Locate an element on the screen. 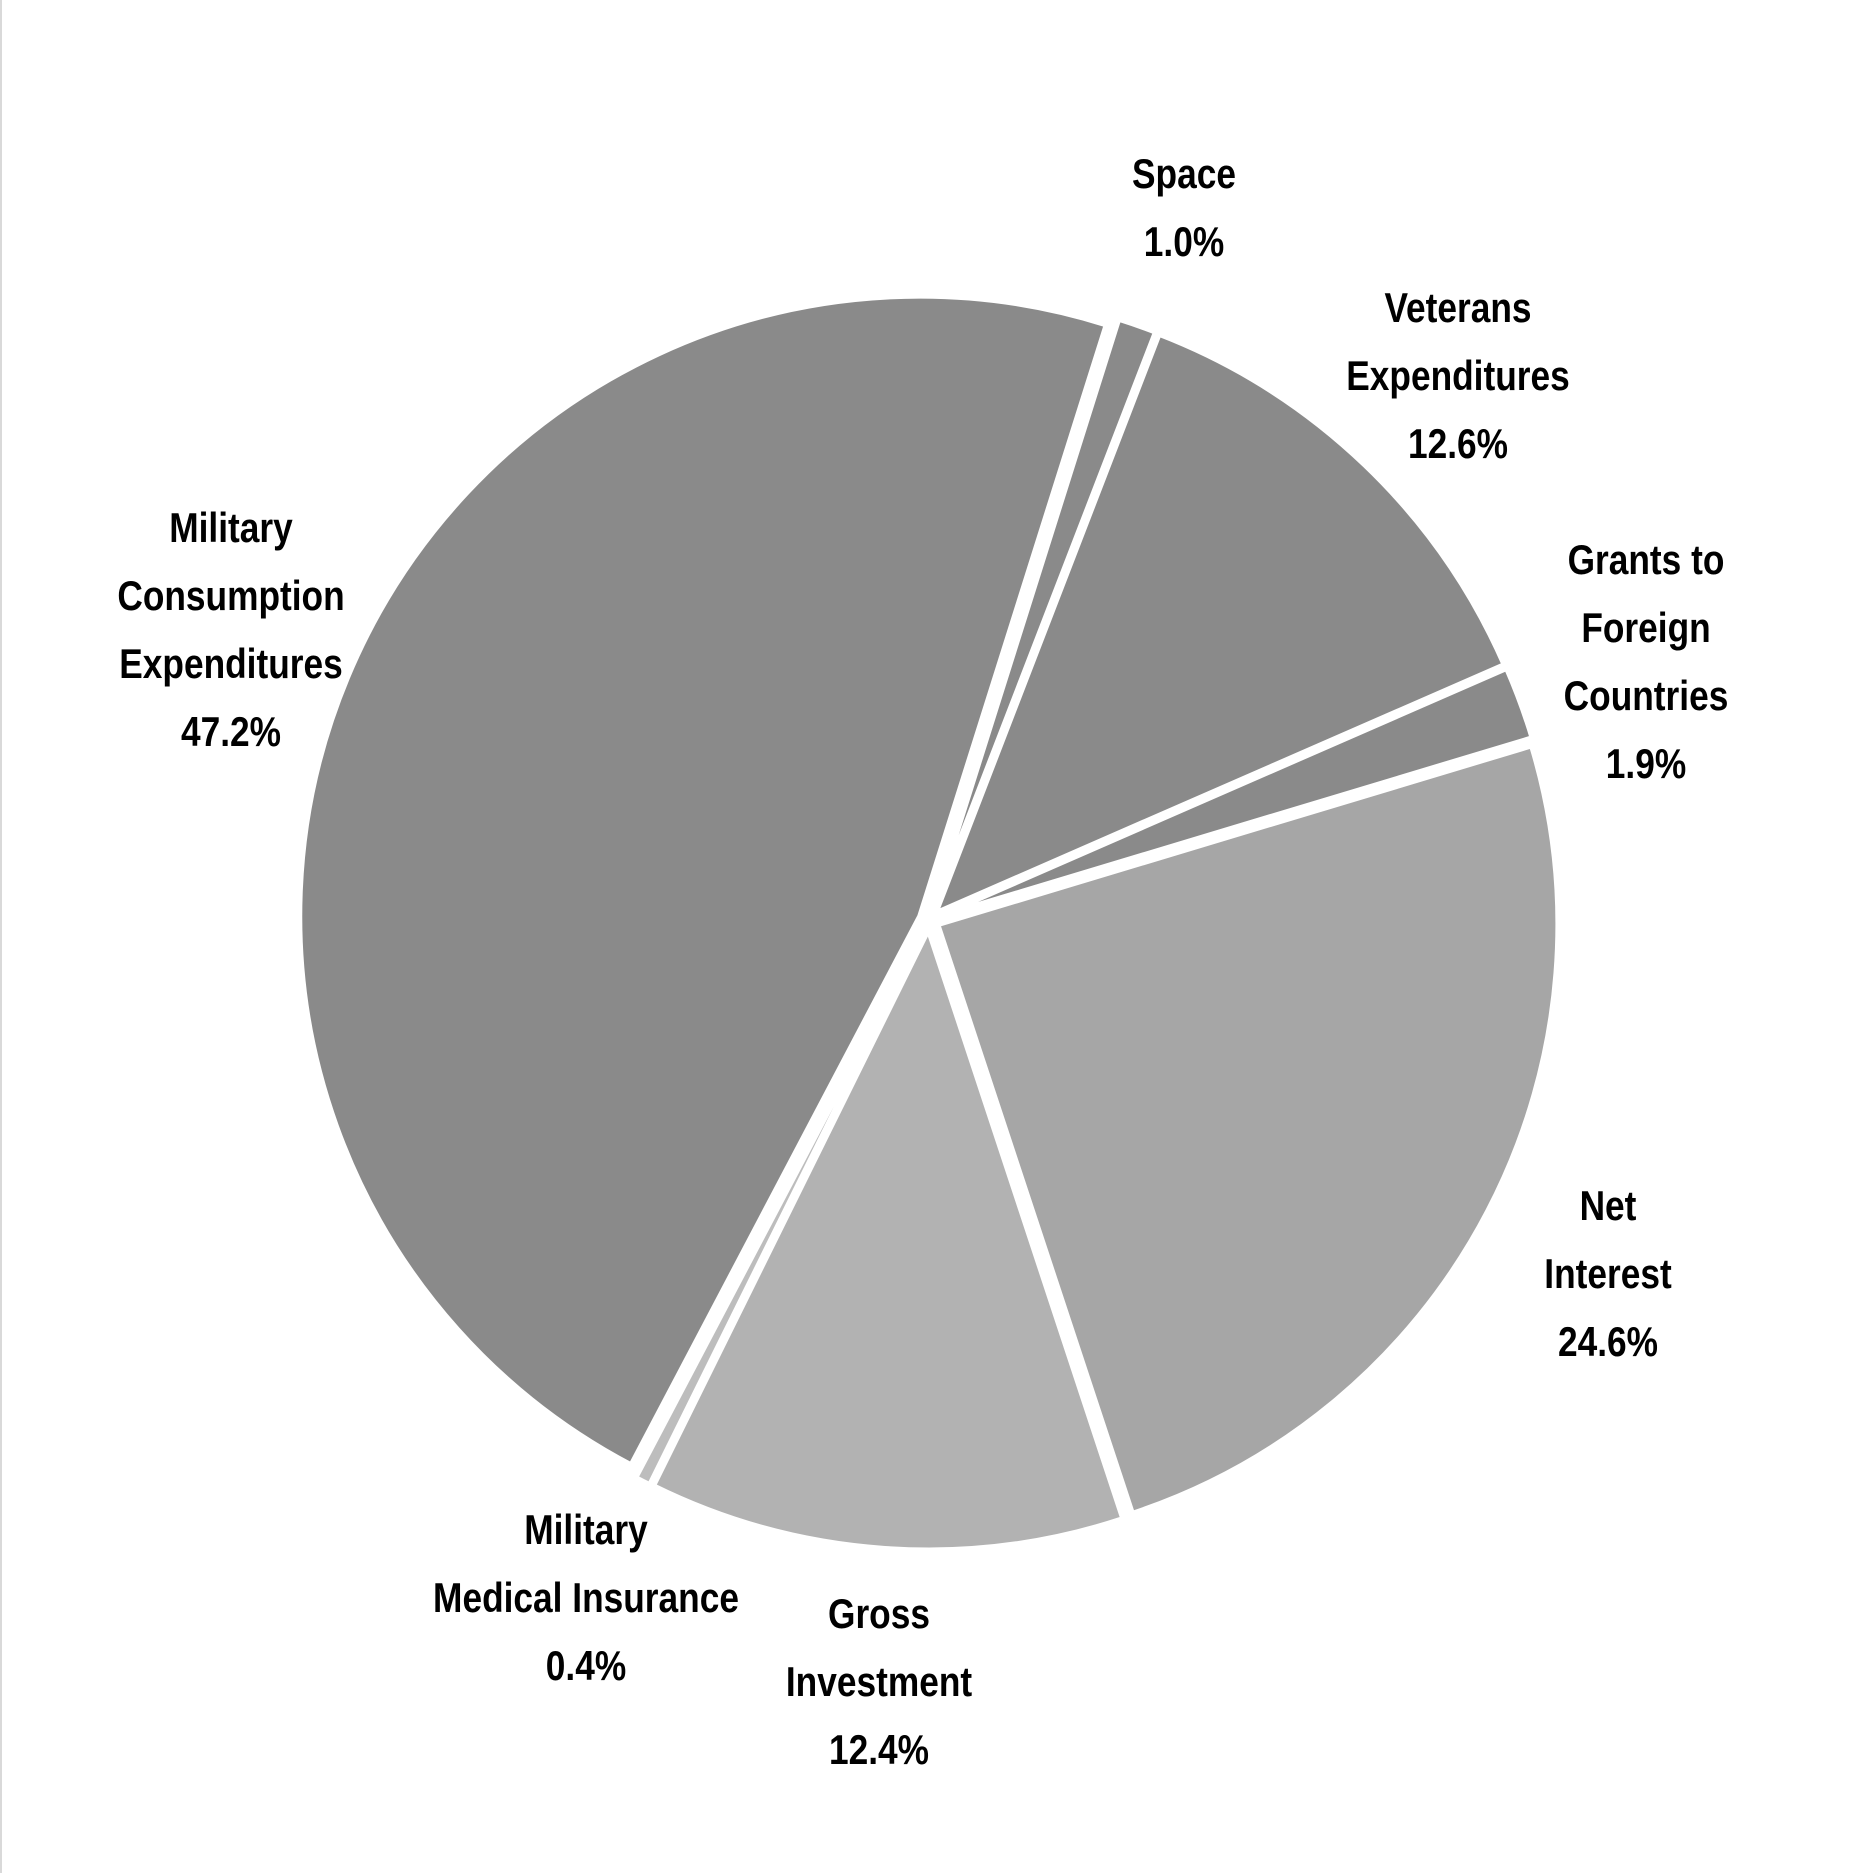 The image size is (1850, 1873). pie-slice-grants is located at coordinates (1235, 792).